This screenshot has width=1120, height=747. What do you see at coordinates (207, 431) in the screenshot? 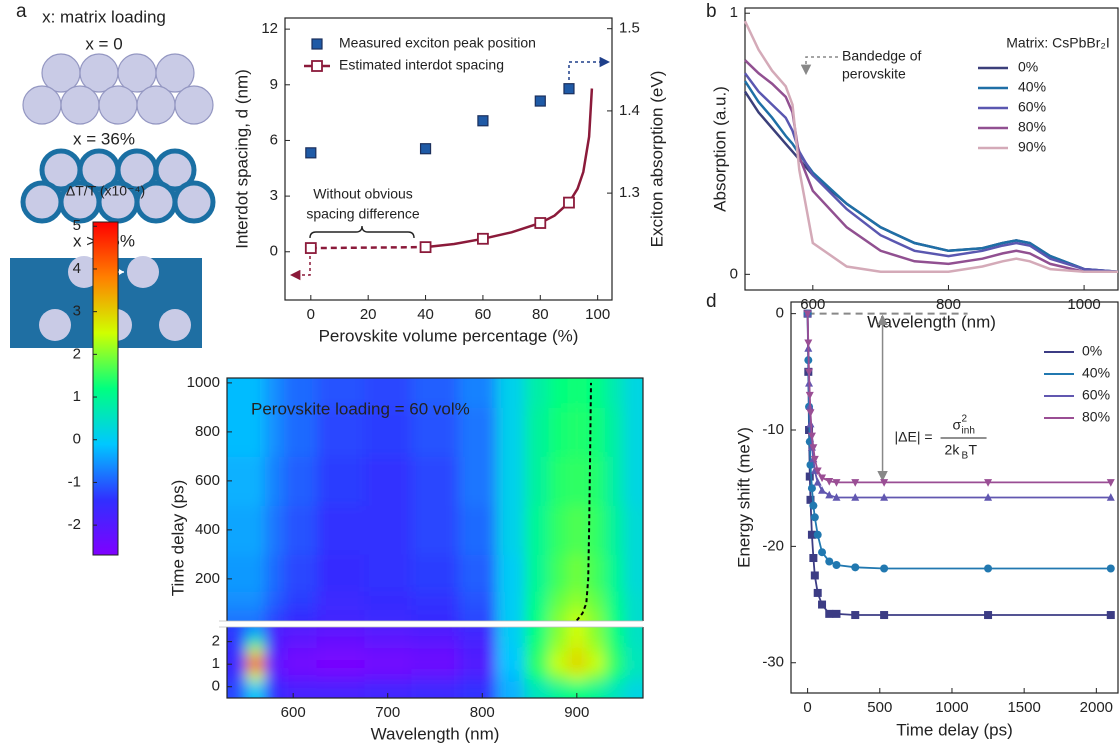
I see `y-tick-label: 800` at bounding box center [207, 431].